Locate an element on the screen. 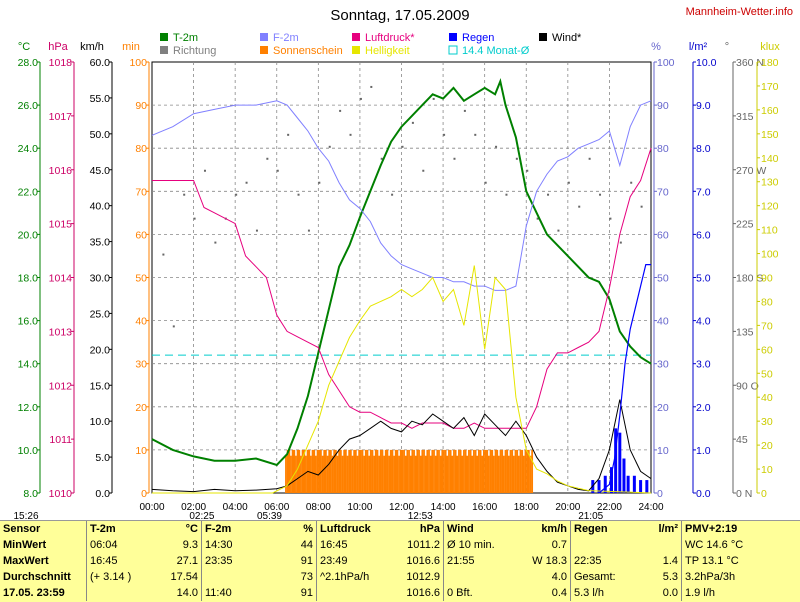 This screenshot has height=602, width=800. axis-tick-label: 45.0 is located at coordinates (100, 171).